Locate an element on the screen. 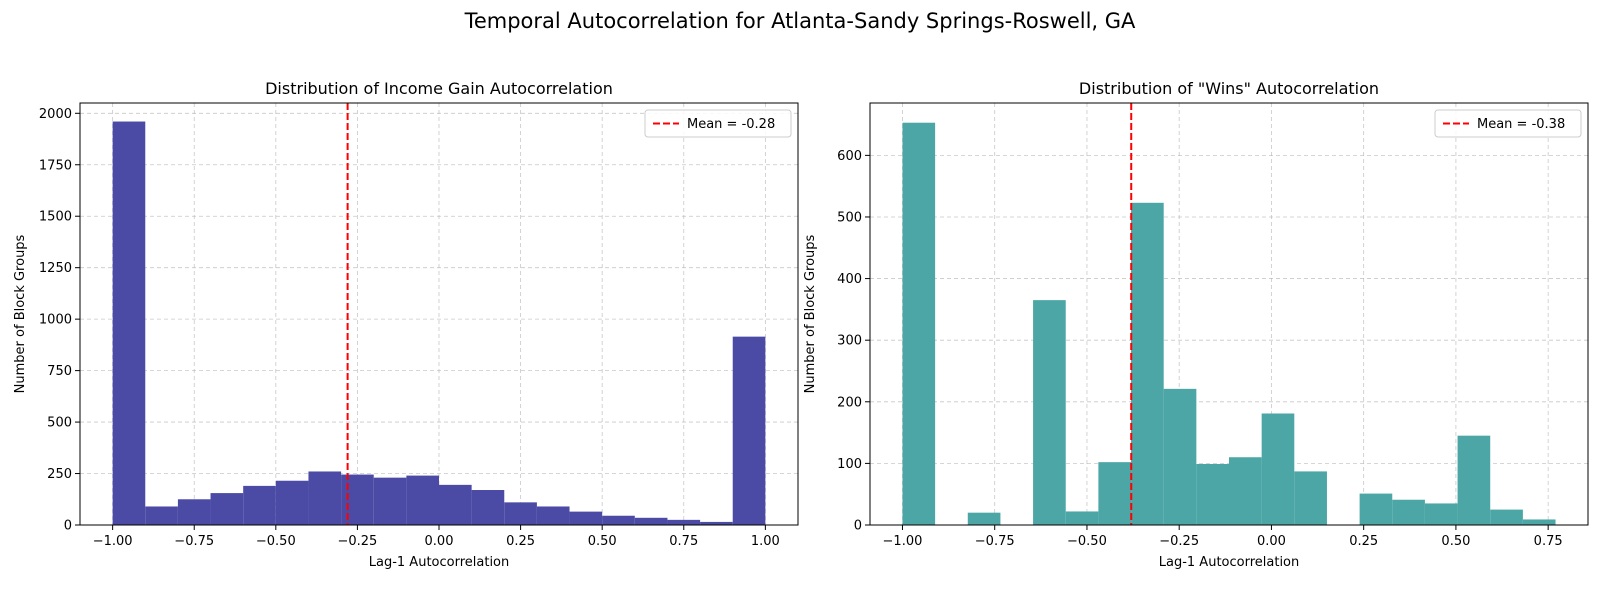 Image resolution: width=1600 pixels, height=600 pixels. y-tick-label: 2000 is located at coordinates (55, 114).